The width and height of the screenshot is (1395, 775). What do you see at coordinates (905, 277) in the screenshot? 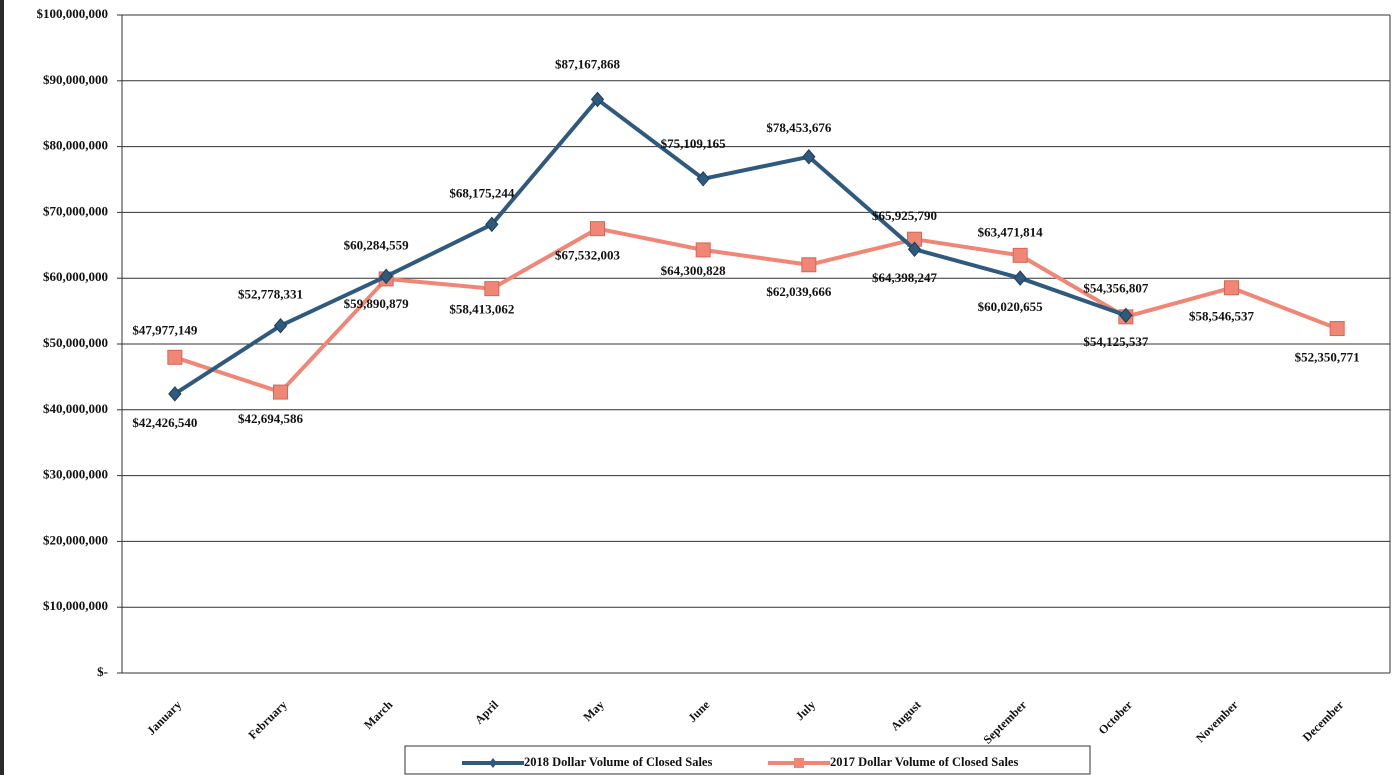
I see `data-label: $64,398,247` at bounding box center [905, 277].